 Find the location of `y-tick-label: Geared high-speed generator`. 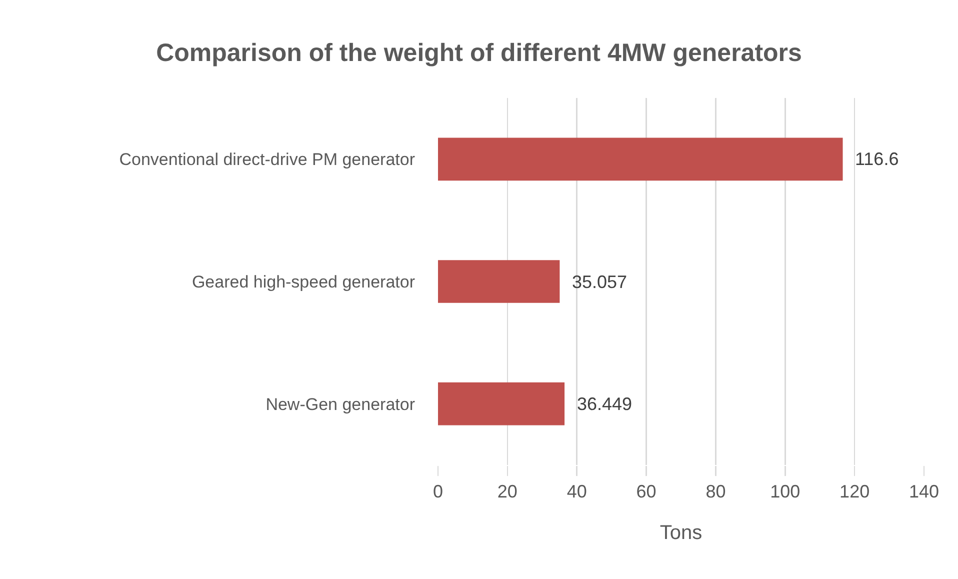

y-tick-label: Geared high-speed generator is located at coordinates (304, 282).